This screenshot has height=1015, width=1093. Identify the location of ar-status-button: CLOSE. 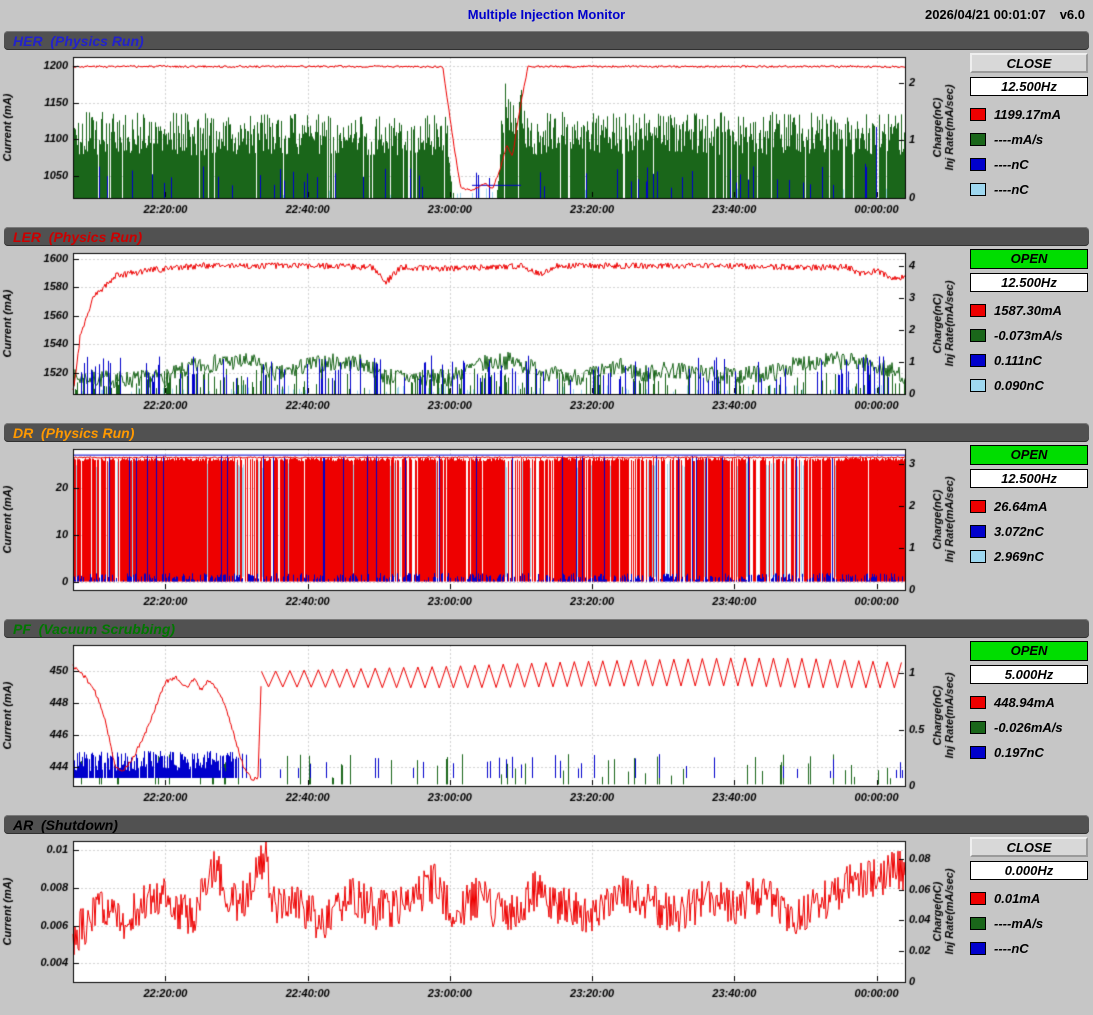
(1029, 847).